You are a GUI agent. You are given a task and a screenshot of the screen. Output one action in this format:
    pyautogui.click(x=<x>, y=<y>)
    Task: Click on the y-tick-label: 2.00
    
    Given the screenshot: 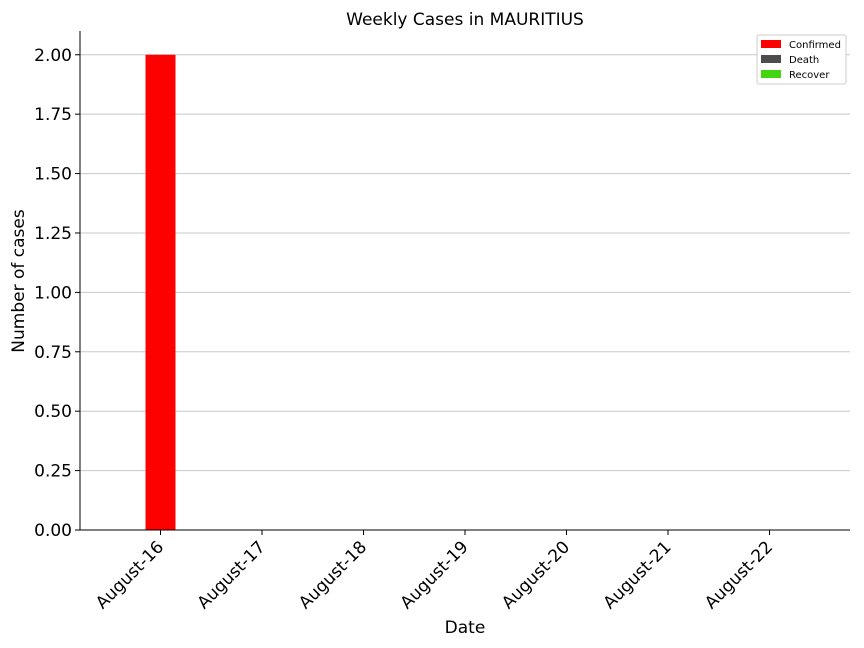 What is the action you would take?
    pyautogui.click(x=53, y=56)
    